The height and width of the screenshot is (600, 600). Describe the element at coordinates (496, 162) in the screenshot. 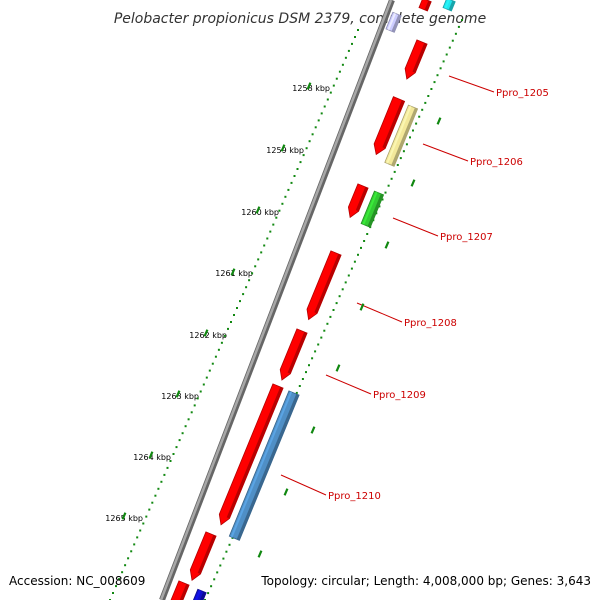

I see `gene-label-ppro-1206: Ppro_1206` at that location.